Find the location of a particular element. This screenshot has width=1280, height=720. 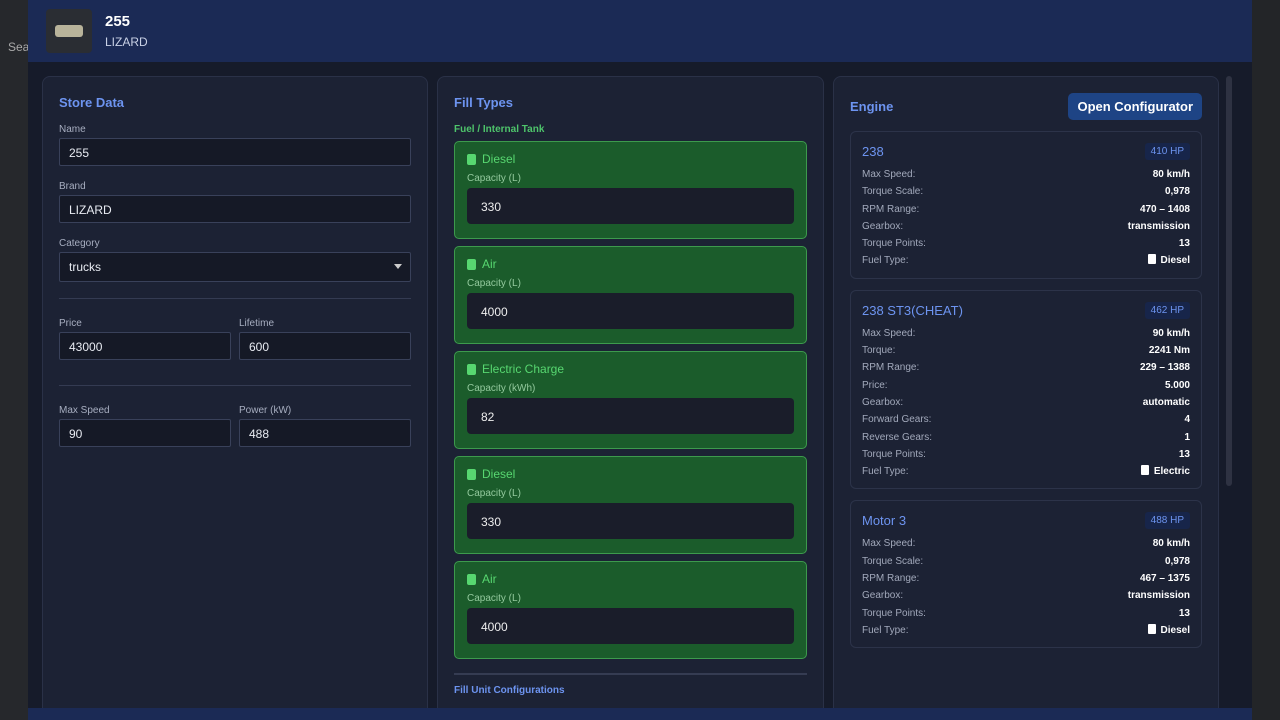

spec-label: Forward Gears: is located at coordinates (897, 420).